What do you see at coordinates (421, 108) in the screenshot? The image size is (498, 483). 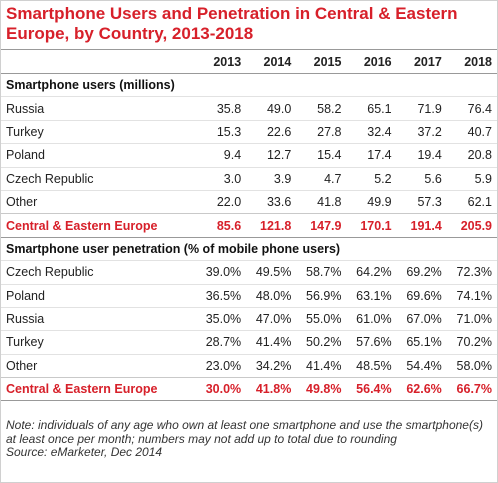 I see `cell-value: 71.9` at bounding box center [421, 108].